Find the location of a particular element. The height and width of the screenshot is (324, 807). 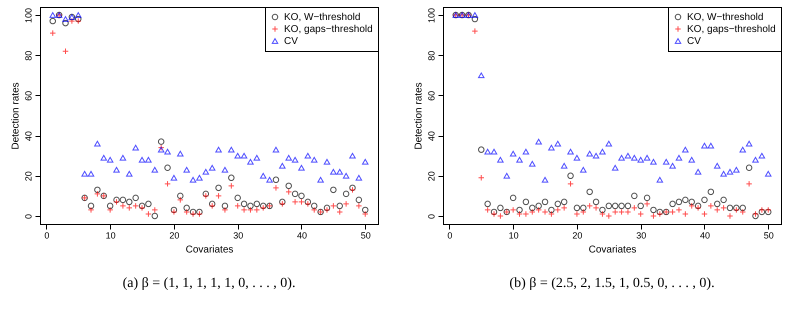

y-tick-label: 20 is located at coordinates (431, 176).